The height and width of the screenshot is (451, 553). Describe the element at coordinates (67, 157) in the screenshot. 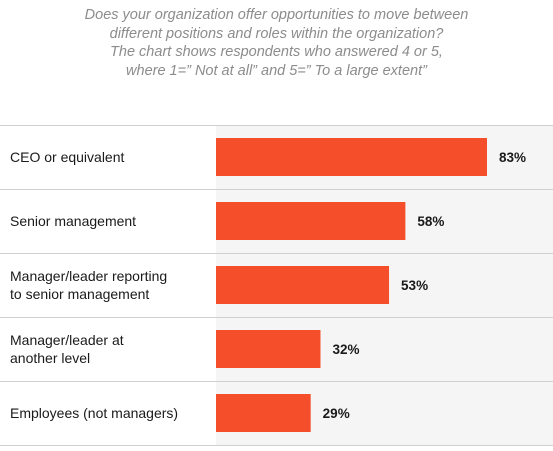

I see `category-label: CEO or equivalent` at that location.